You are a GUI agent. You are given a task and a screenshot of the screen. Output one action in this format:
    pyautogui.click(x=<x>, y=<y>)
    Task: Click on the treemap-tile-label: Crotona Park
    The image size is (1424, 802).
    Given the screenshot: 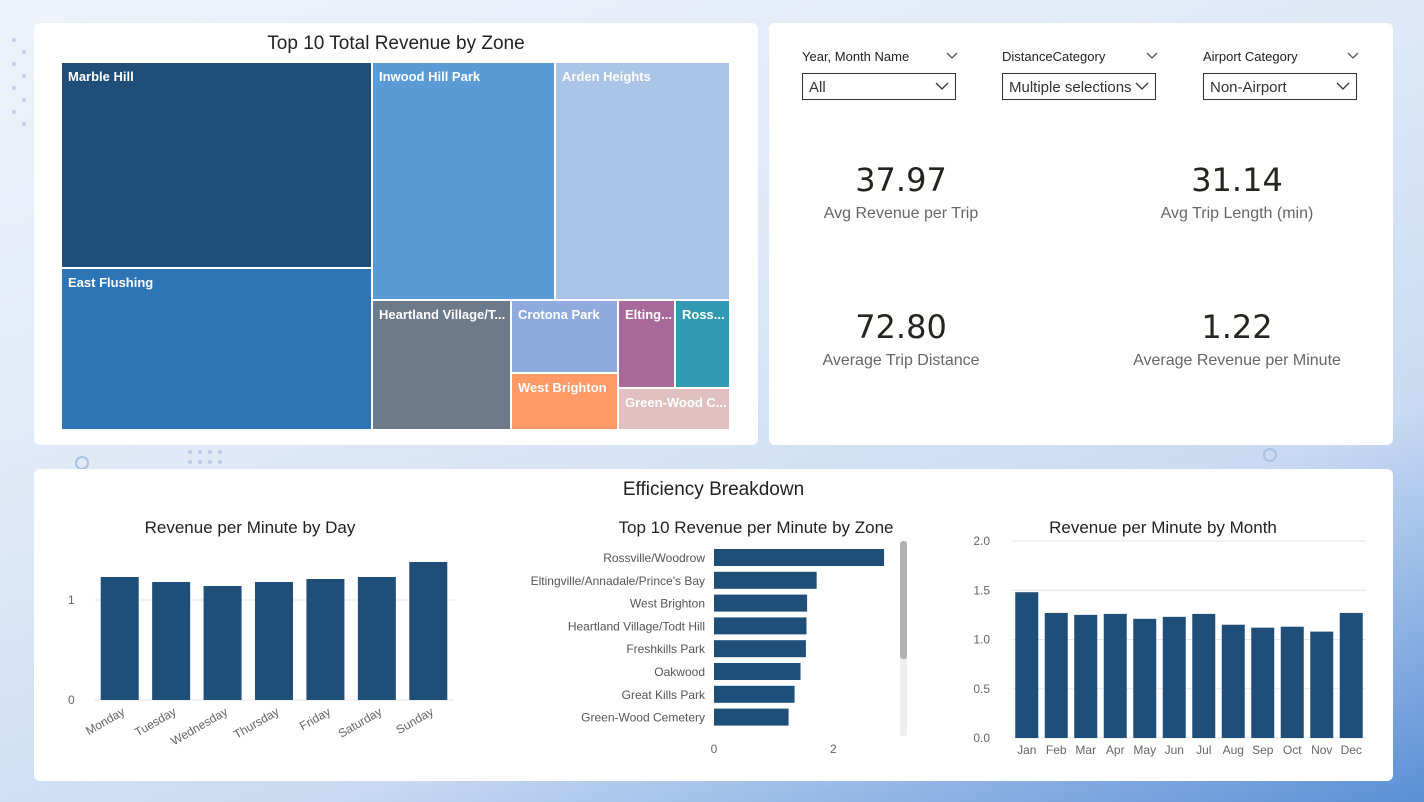 What is the action you would take?
    pyautogui.click(x=559, y=314)
    